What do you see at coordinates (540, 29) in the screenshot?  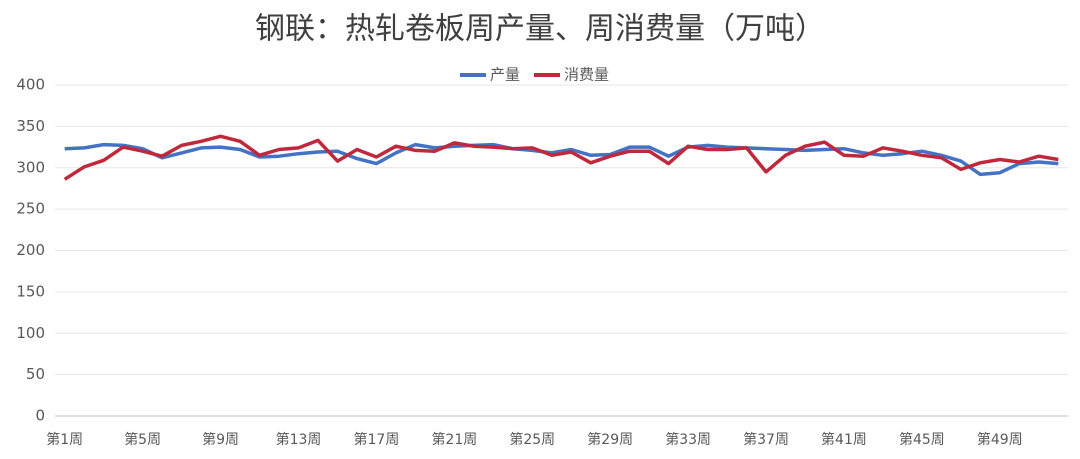 I see `chart-title: 钢联：热轧卷板周产量、周消费量（万吨）` at bounding box center [540, 29].